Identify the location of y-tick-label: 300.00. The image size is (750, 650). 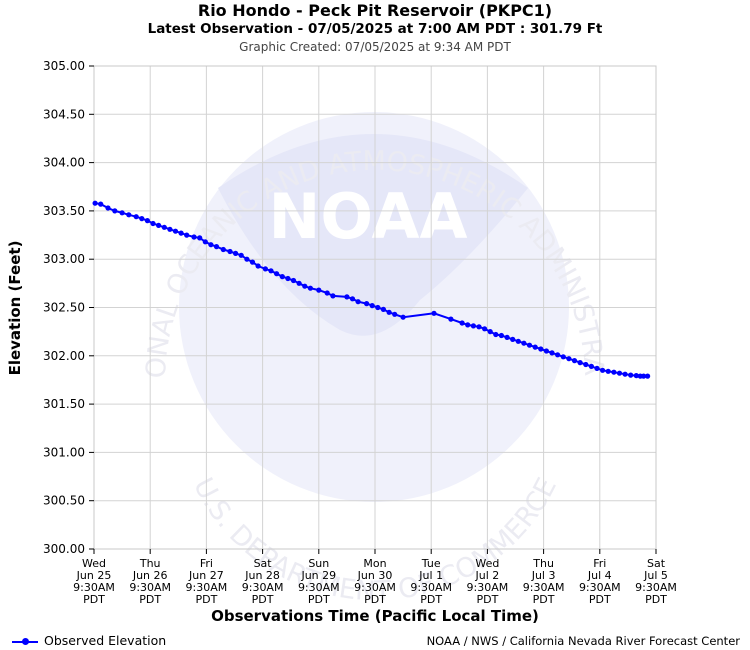
(64, 549).